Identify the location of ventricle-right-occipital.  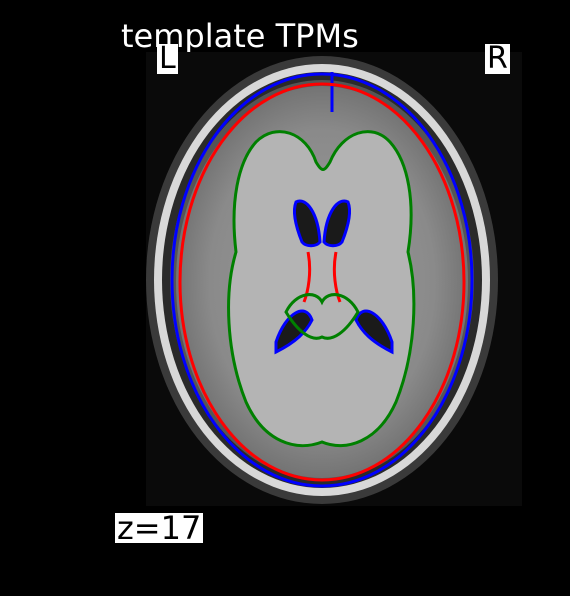
(374, 331).